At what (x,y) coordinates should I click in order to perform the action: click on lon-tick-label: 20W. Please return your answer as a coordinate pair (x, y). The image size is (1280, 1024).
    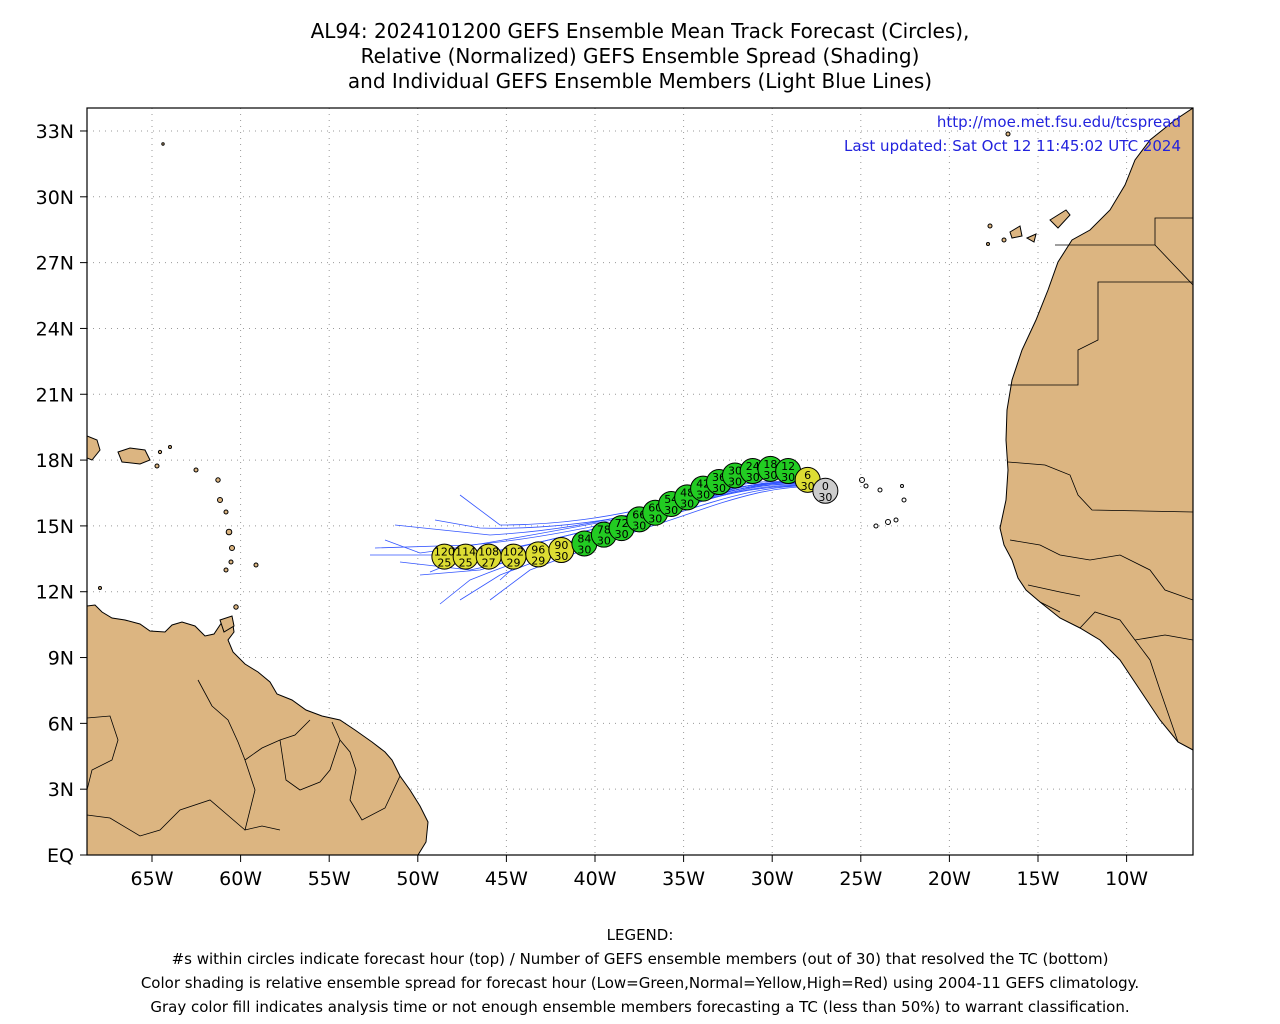
    Looking at the image, I should click on (949, 879).